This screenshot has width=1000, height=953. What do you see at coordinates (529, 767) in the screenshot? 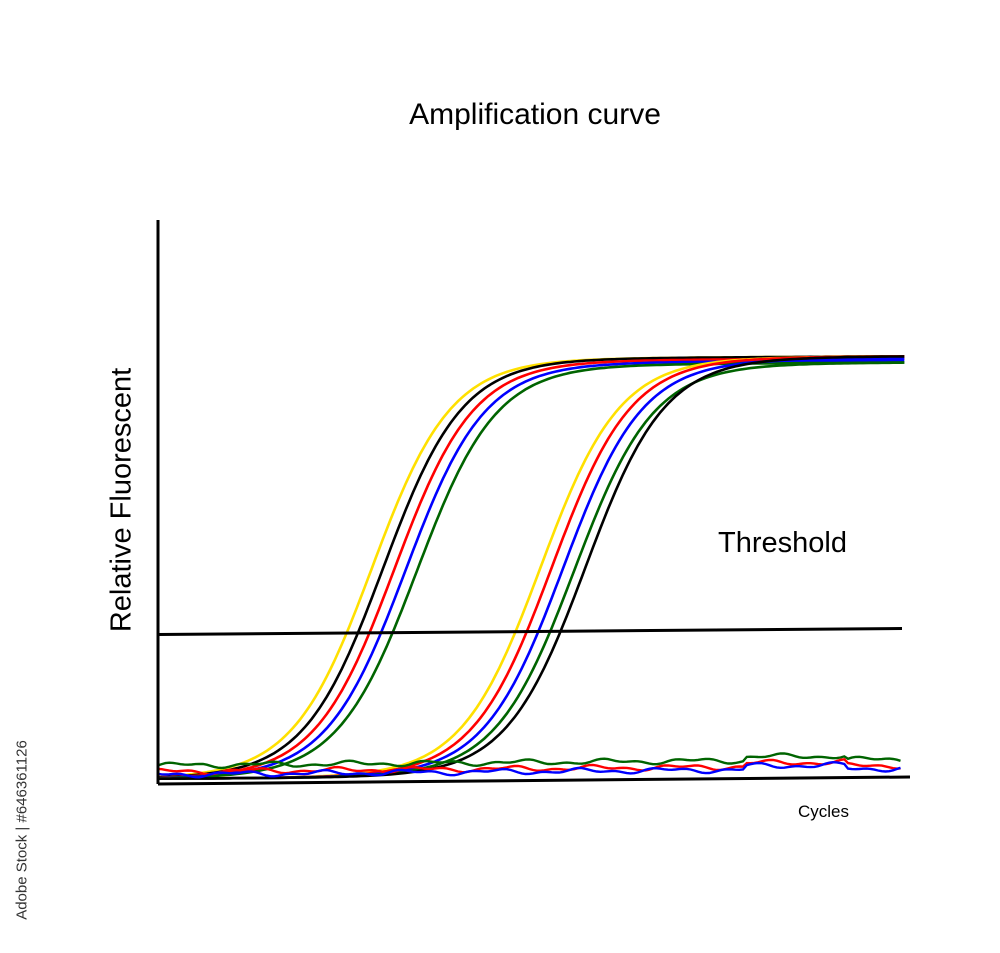
I see `baseline-curve-red` at bounding box center [529, 767].